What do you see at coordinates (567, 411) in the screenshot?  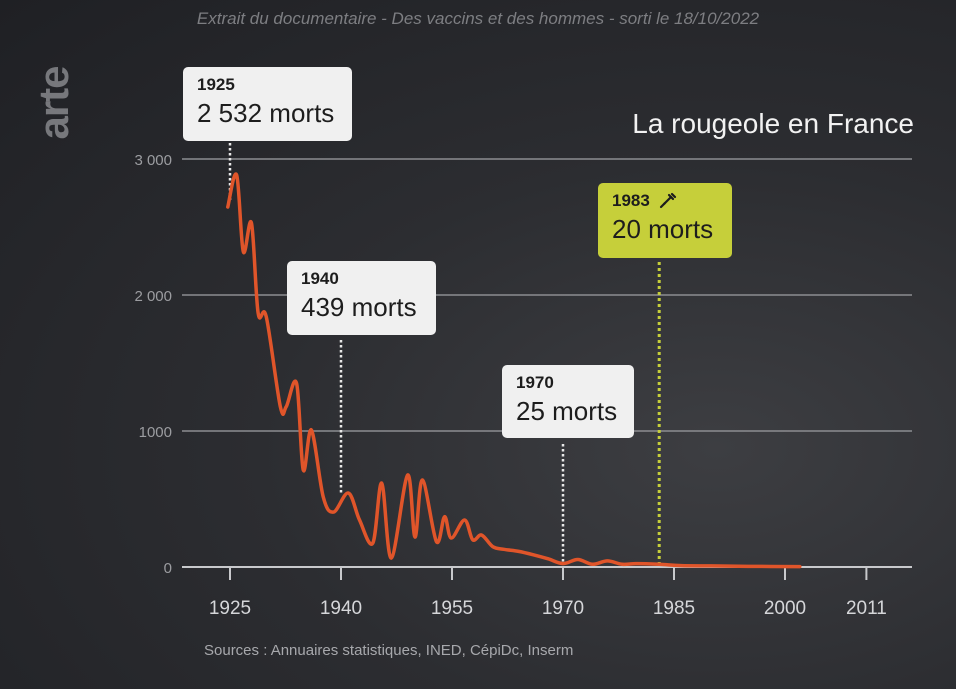 I see `annotation-value: 25 morts` at bounding box center [567, 411].